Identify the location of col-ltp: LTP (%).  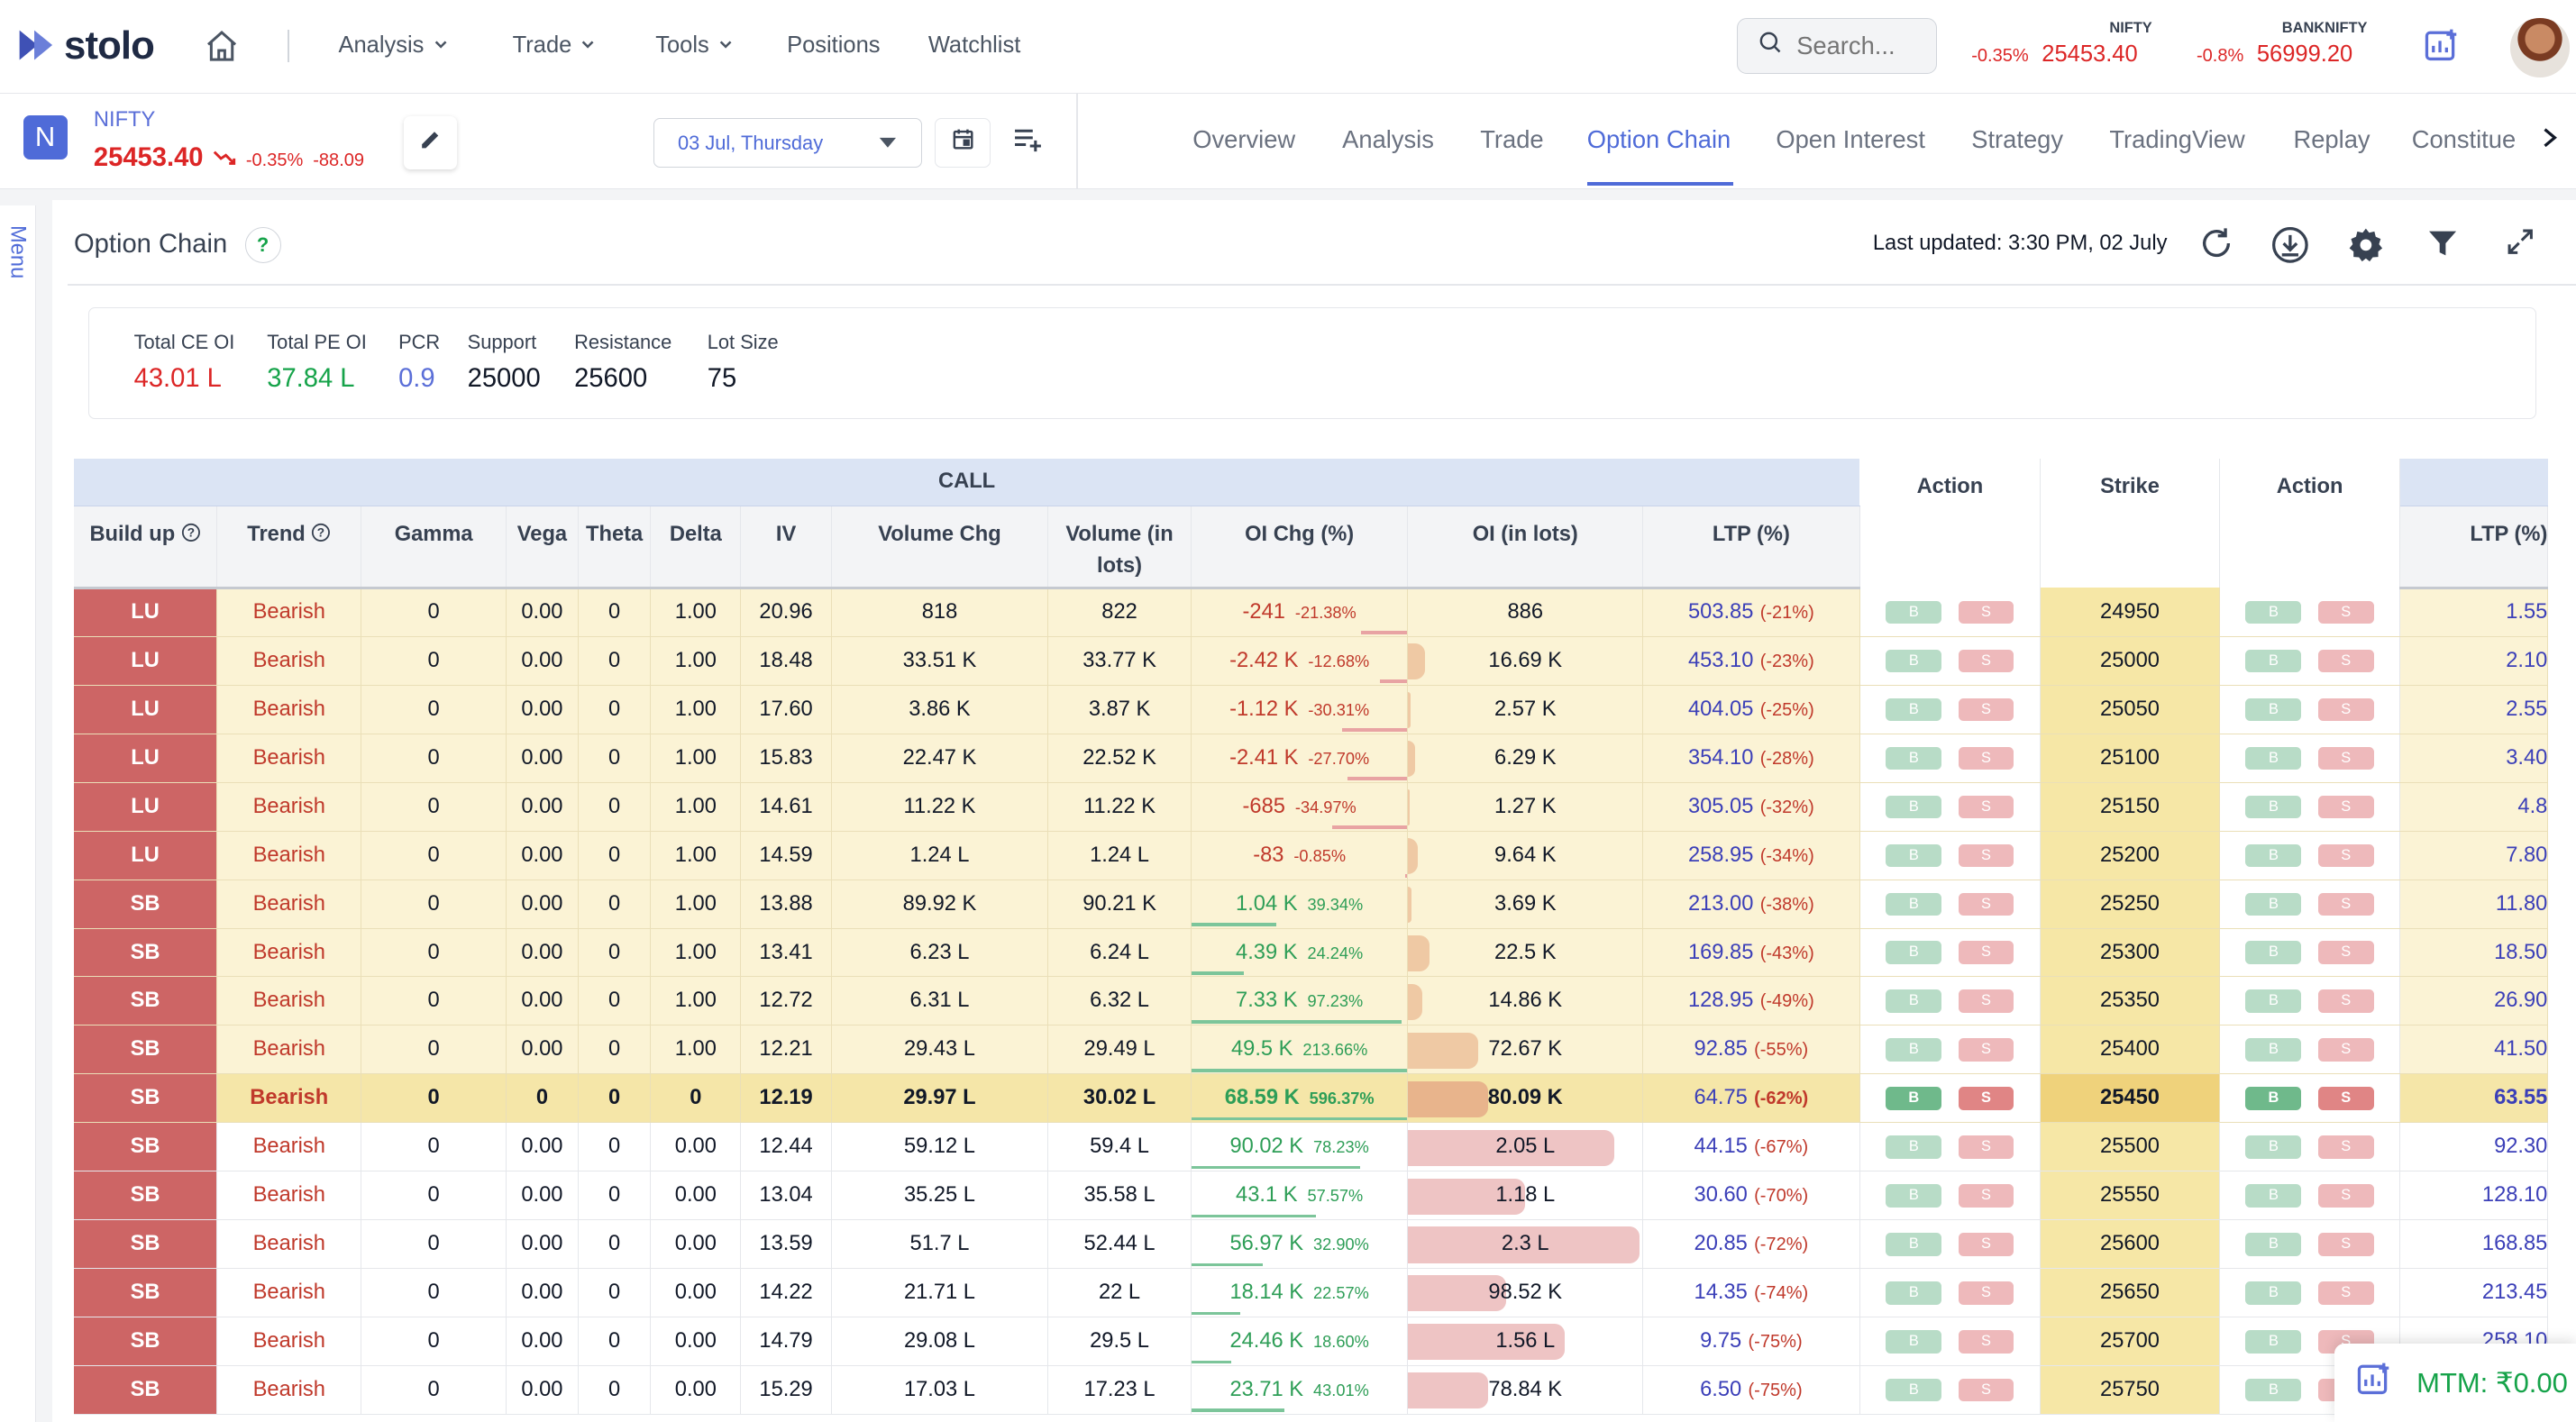
(1751, 547).